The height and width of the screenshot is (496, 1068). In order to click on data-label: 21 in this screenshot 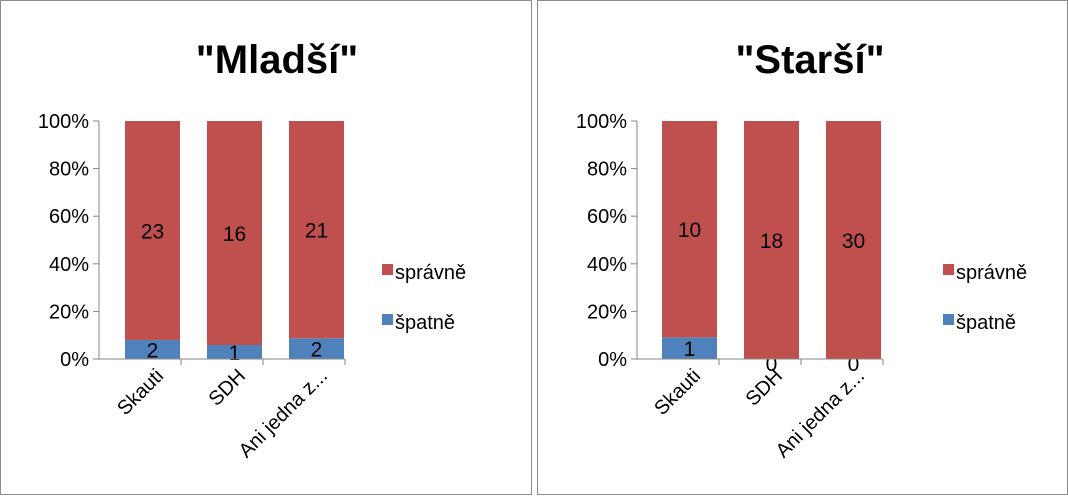, I will do `click(316, 231)`.